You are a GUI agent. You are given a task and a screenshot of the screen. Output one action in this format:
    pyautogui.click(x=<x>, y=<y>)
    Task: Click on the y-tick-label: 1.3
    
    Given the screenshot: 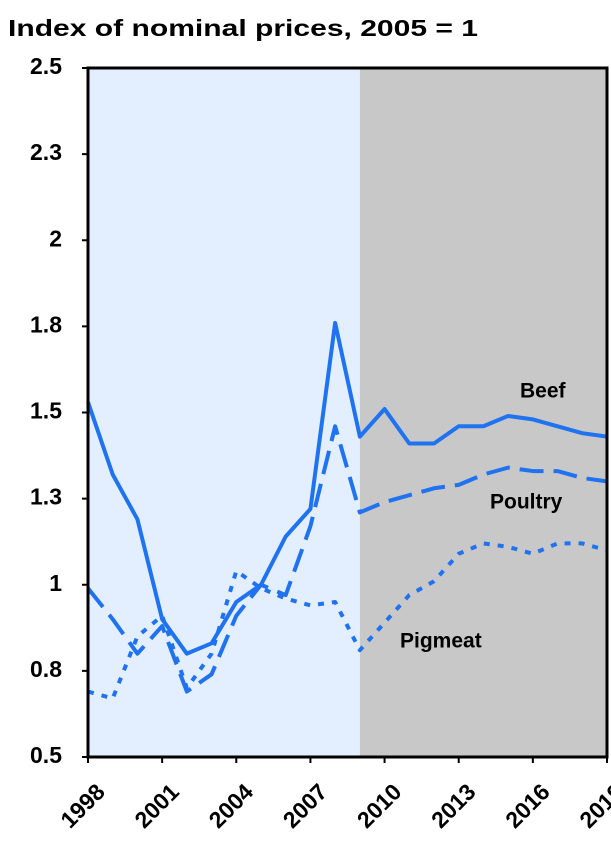 What is the action you would take?
    pyautogui.click(x=46, y=497)
    